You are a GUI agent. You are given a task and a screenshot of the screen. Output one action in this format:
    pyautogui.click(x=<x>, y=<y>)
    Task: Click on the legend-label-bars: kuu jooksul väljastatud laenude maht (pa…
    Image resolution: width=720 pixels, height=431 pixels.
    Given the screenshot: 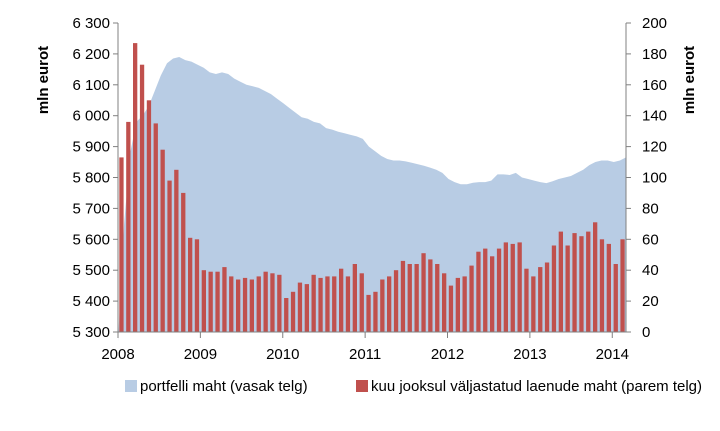 What is the action you would take?
    pyautogui.click(x=536, y=386)
    